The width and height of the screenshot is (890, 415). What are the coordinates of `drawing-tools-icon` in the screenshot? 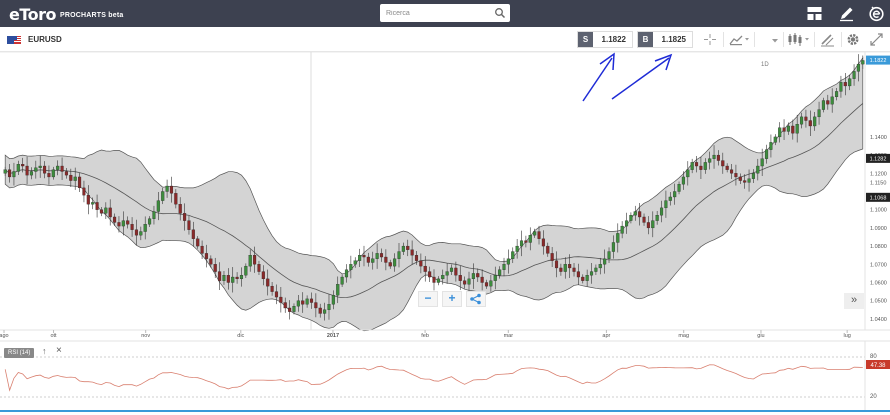 It's located at (828, 39).